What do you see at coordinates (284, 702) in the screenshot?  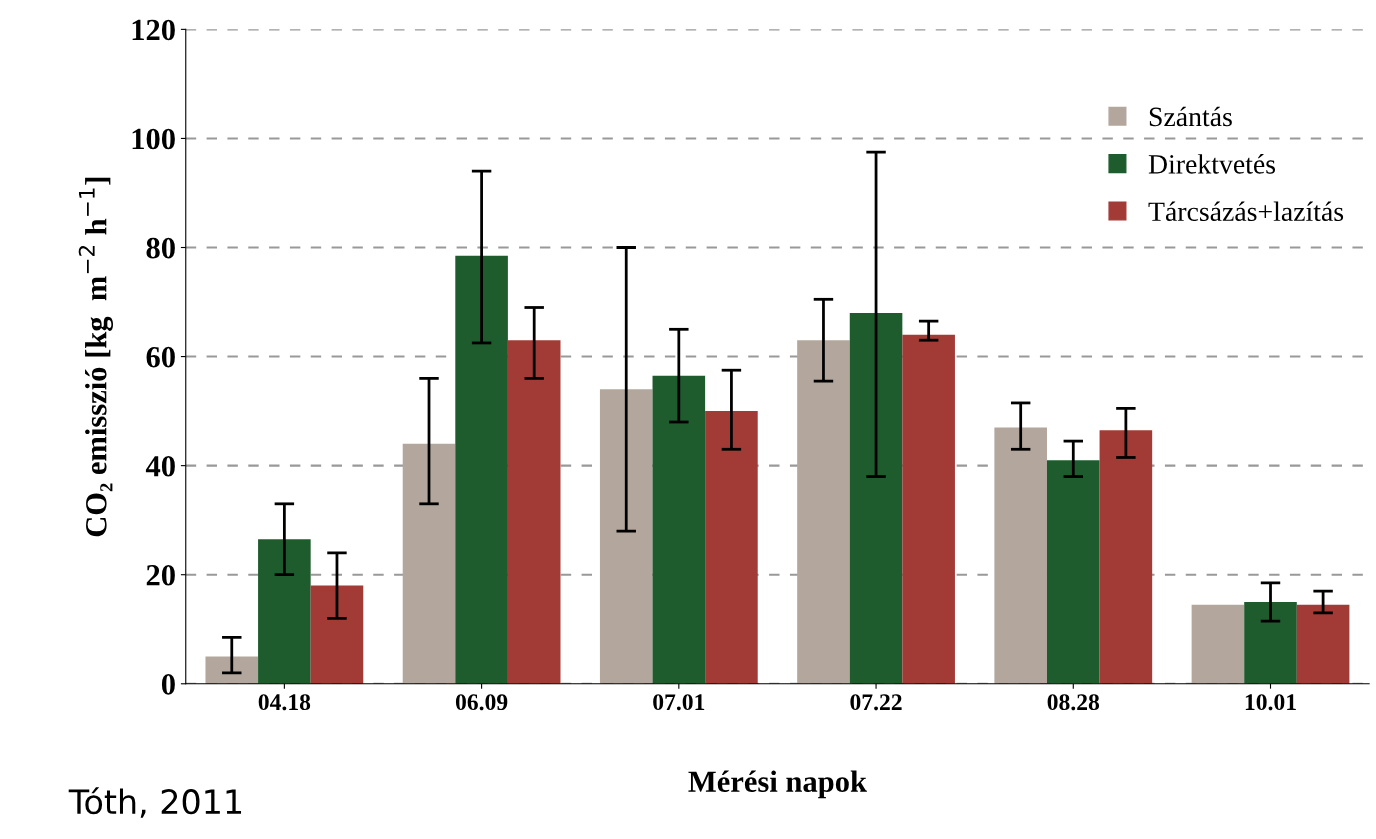 I see `x-tick-label: 04.18` at bounding box center [284, 702].